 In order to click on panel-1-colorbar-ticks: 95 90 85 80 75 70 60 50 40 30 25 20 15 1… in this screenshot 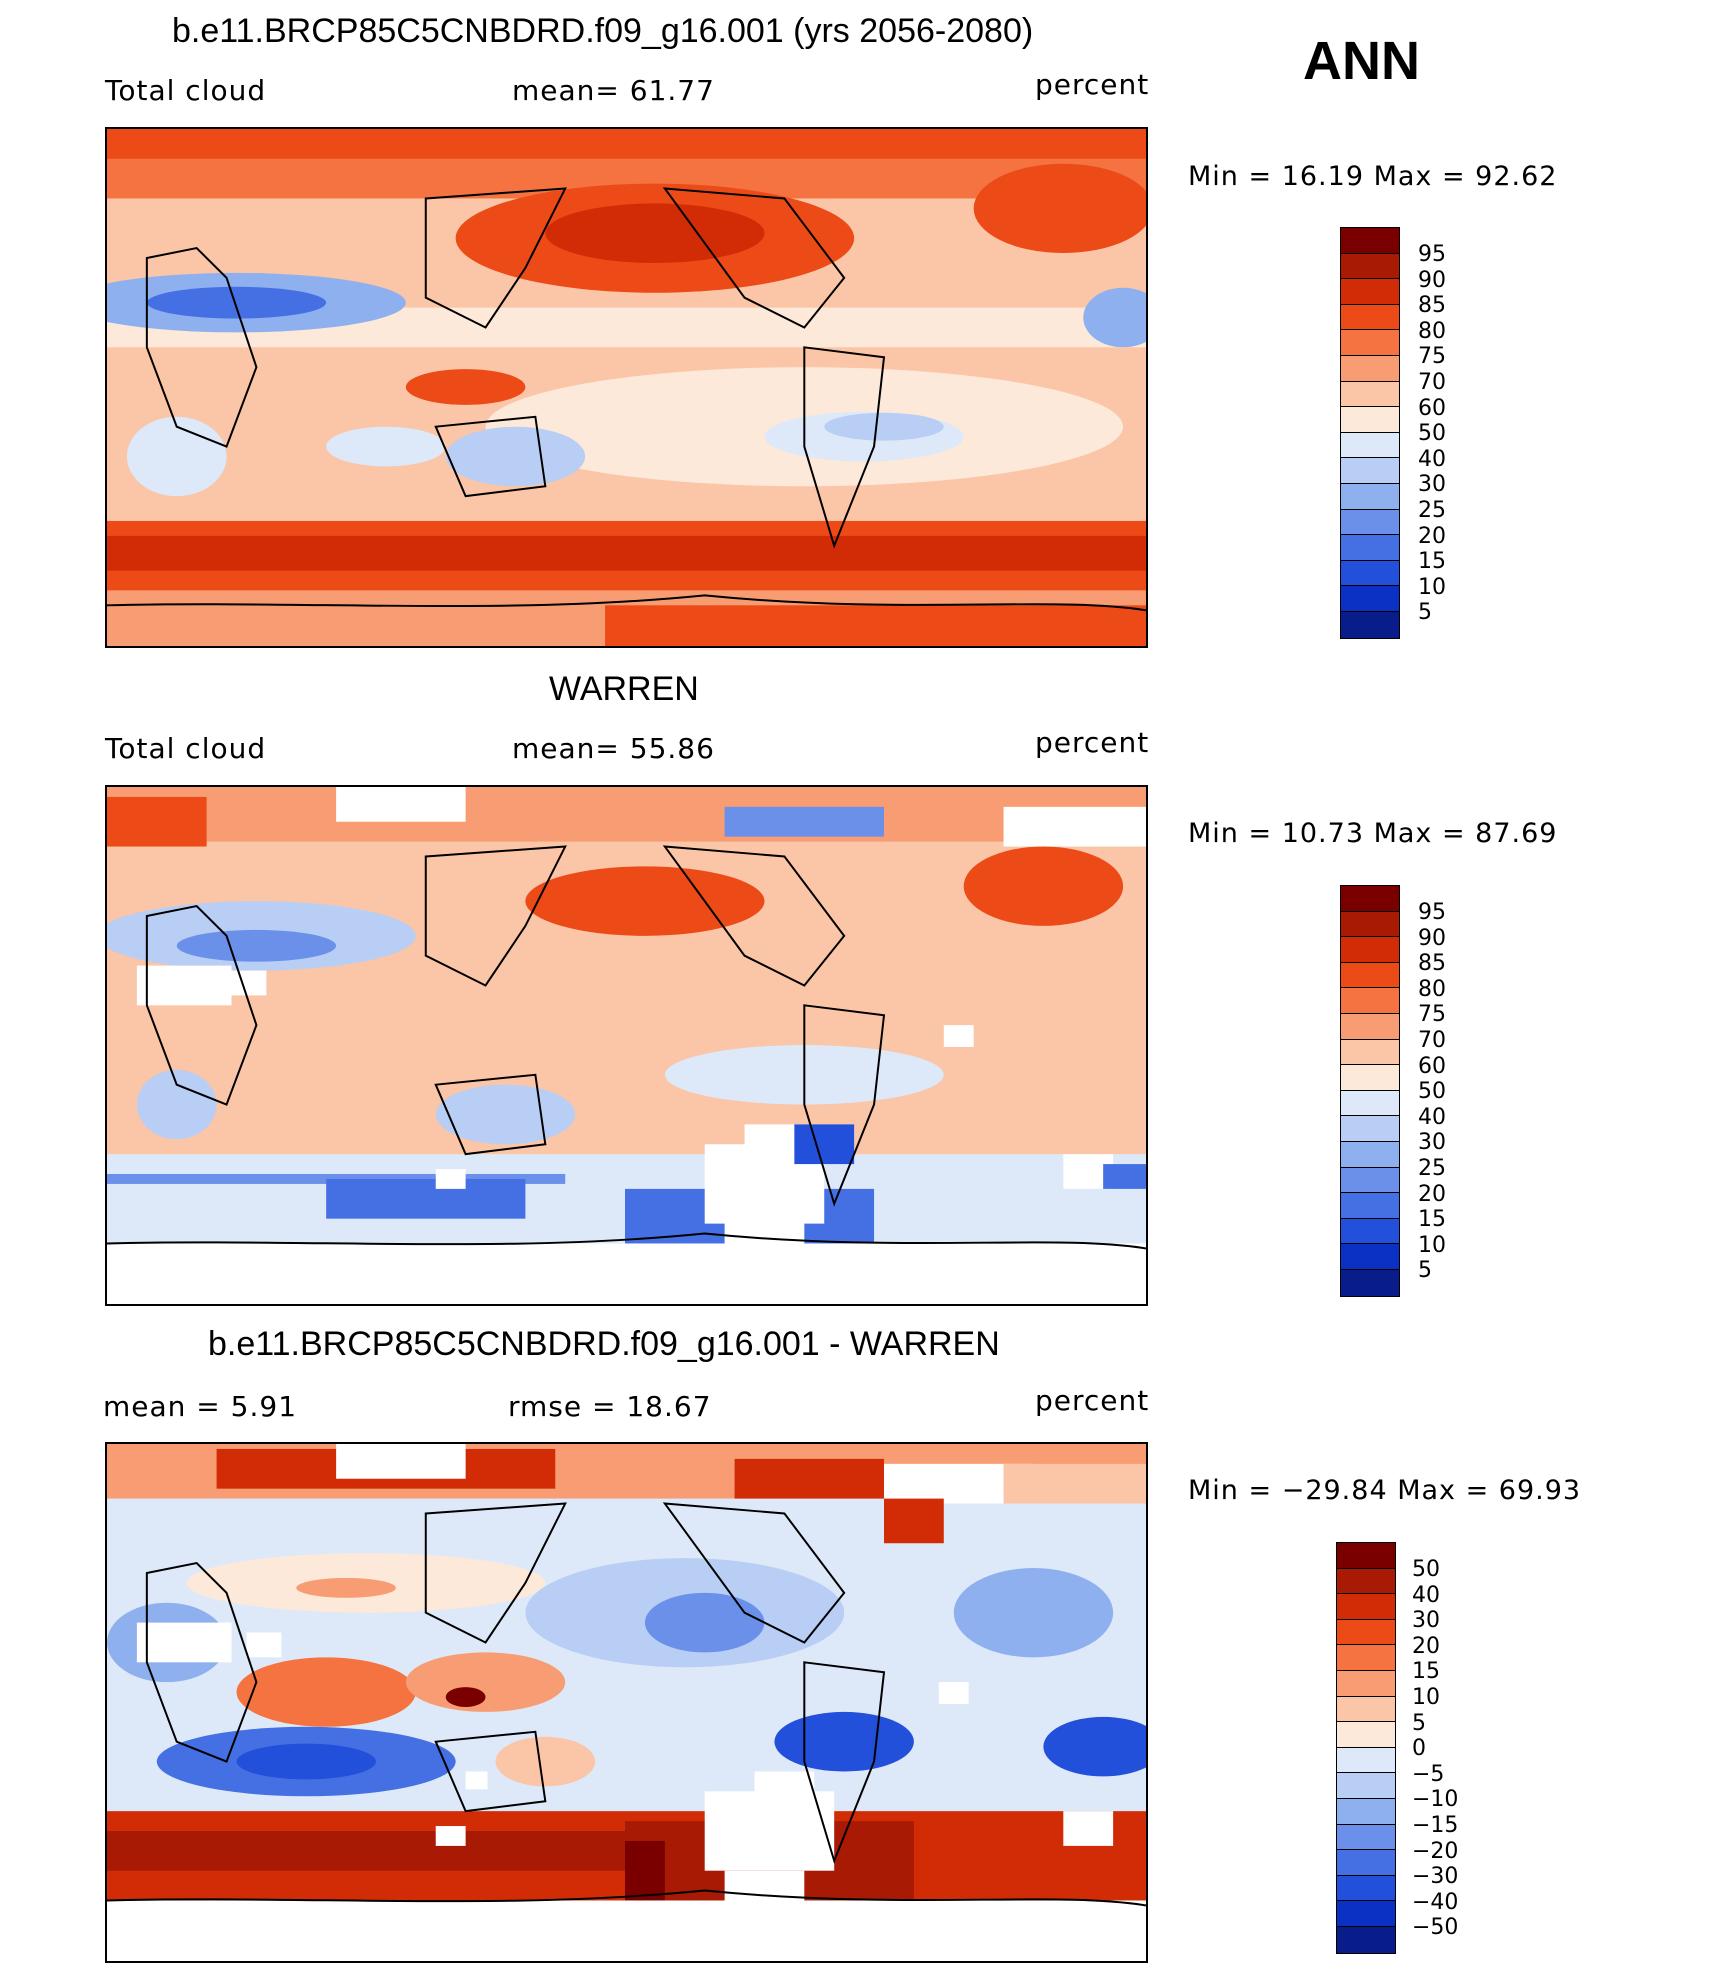, I will do `click(1432, 434)`.